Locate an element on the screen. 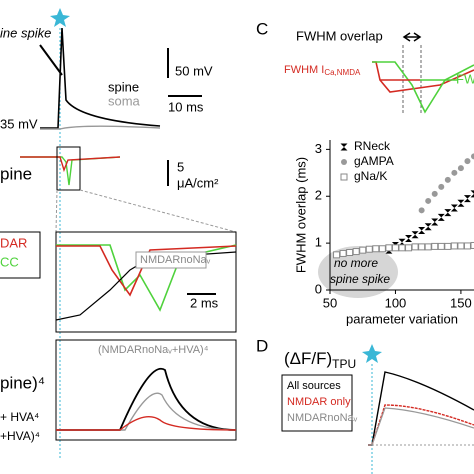 The width and height of the screenshot is (474, 474). scale-label: μA/cm² is located at coordinates (198, 182).